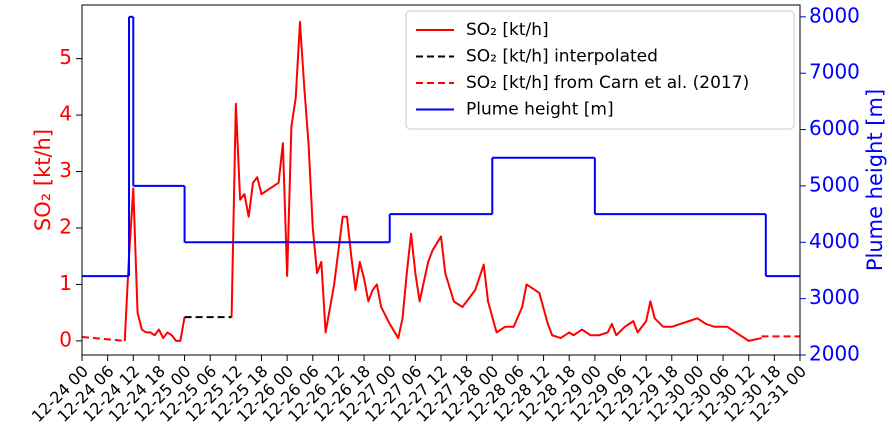  What do you see at coordinates (65, 57) in the screenshot?
I see `y-tick-label: 5` at bounding box center [65, 57].